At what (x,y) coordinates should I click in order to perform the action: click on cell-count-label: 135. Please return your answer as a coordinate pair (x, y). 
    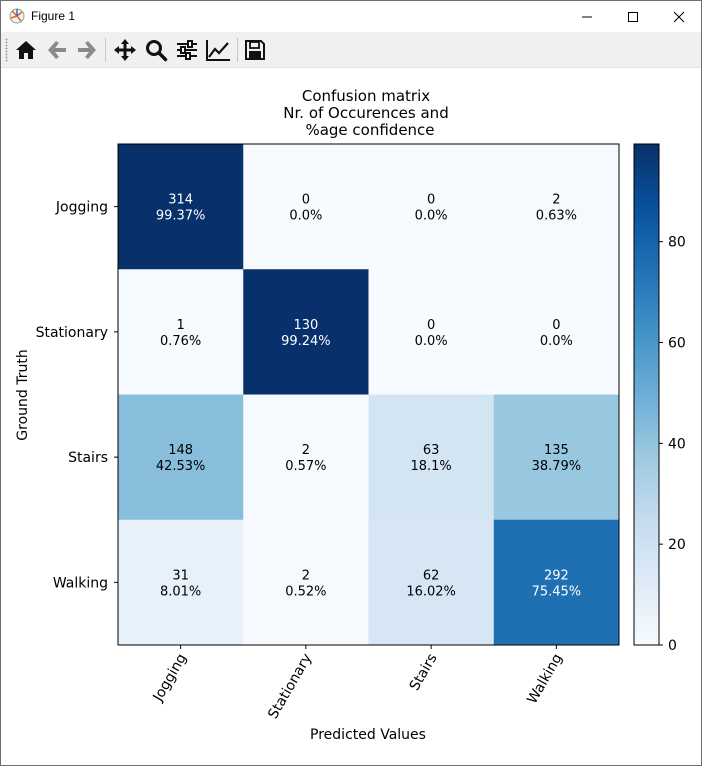
    Looking at the image, I should click on (556, 450).